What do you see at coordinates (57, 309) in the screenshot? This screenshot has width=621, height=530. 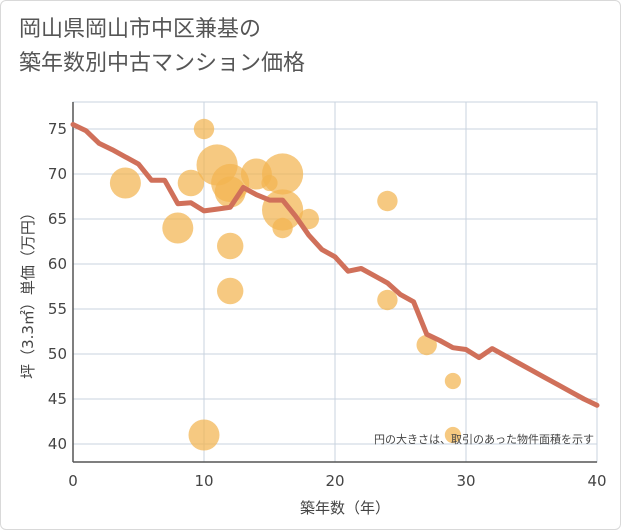 I see `y-tick-label: 55` at bounding box center [57, 309].